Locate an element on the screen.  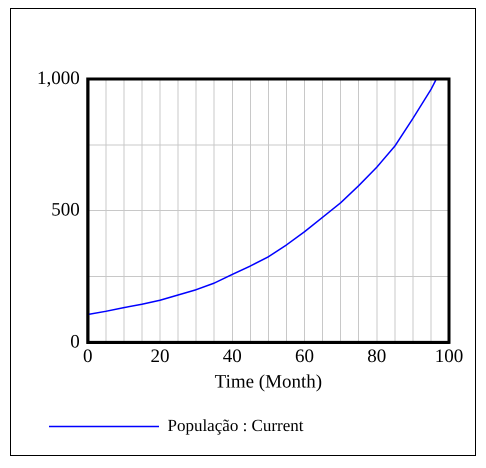
x-tick-label: 20 is located at coordinates (160, 356).